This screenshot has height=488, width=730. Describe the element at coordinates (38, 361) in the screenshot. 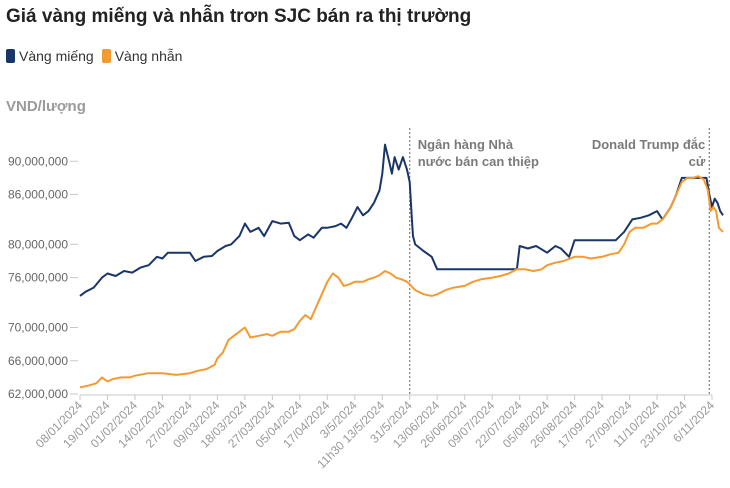

I see `y-tick-label: 66,000,000` at that location.